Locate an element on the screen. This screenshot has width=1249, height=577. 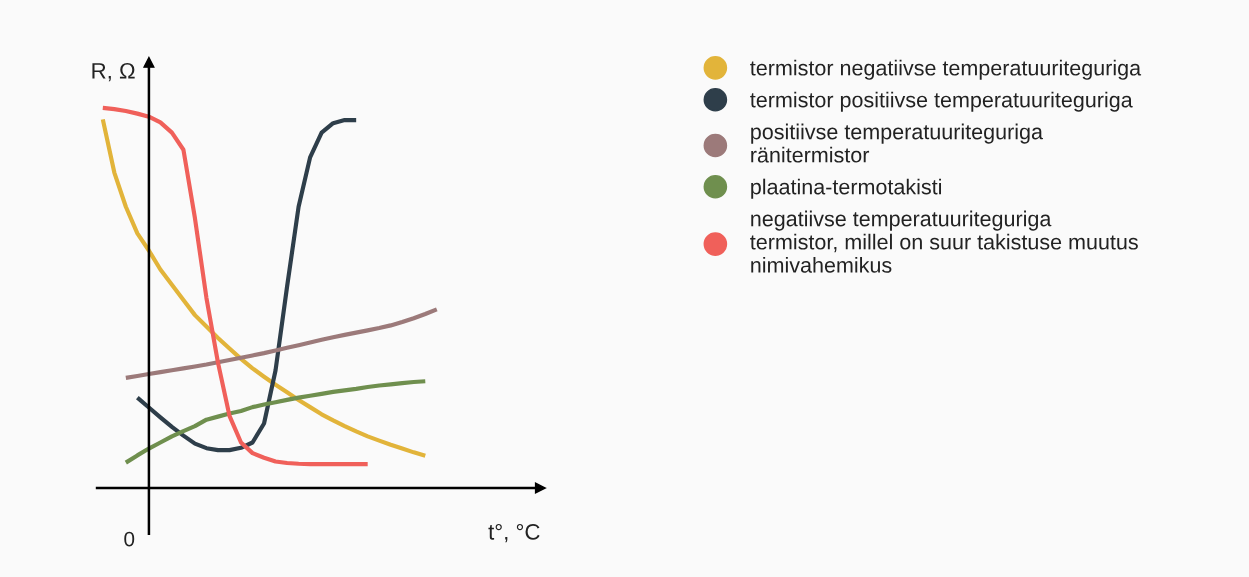
text: 0 is located at coordinates (129, 539).